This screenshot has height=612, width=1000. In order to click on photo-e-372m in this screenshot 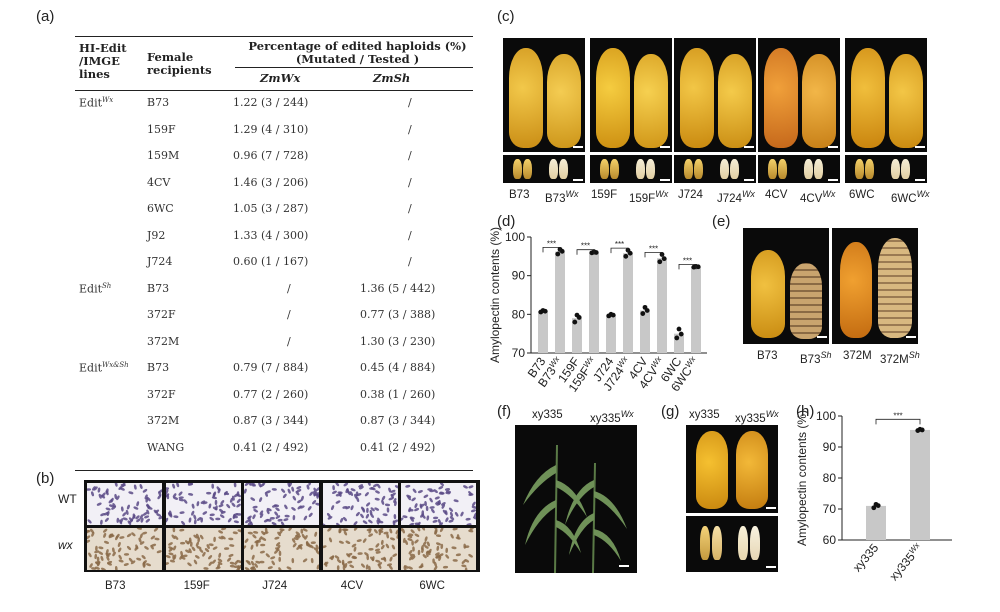, I will do `click(875, 286)`.